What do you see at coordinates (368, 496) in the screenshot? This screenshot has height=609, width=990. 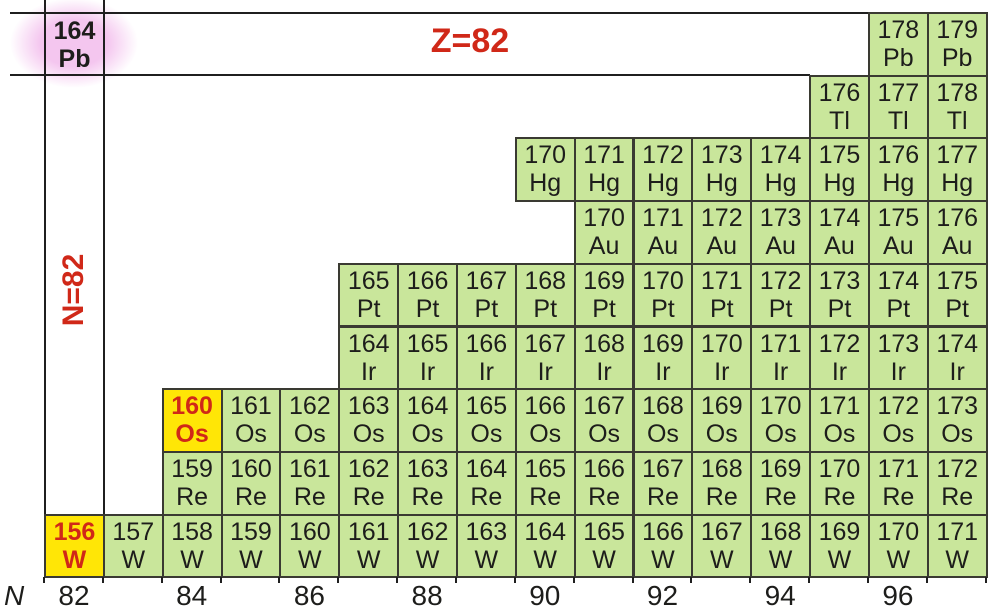 I see `element-symbol: Re` at bounding box center [368, 496].